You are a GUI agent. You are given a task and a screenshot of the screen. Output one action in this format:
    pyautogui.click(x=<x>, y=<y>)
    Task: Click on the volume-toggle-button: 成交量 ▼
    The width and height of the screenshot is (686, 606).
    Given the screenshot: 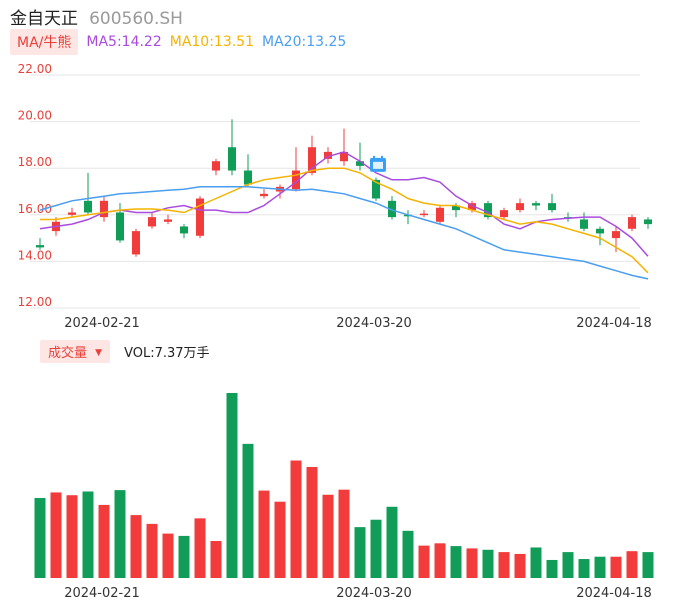 What is the action you would take?
    pyautogui.click(x=75, y=351)
    